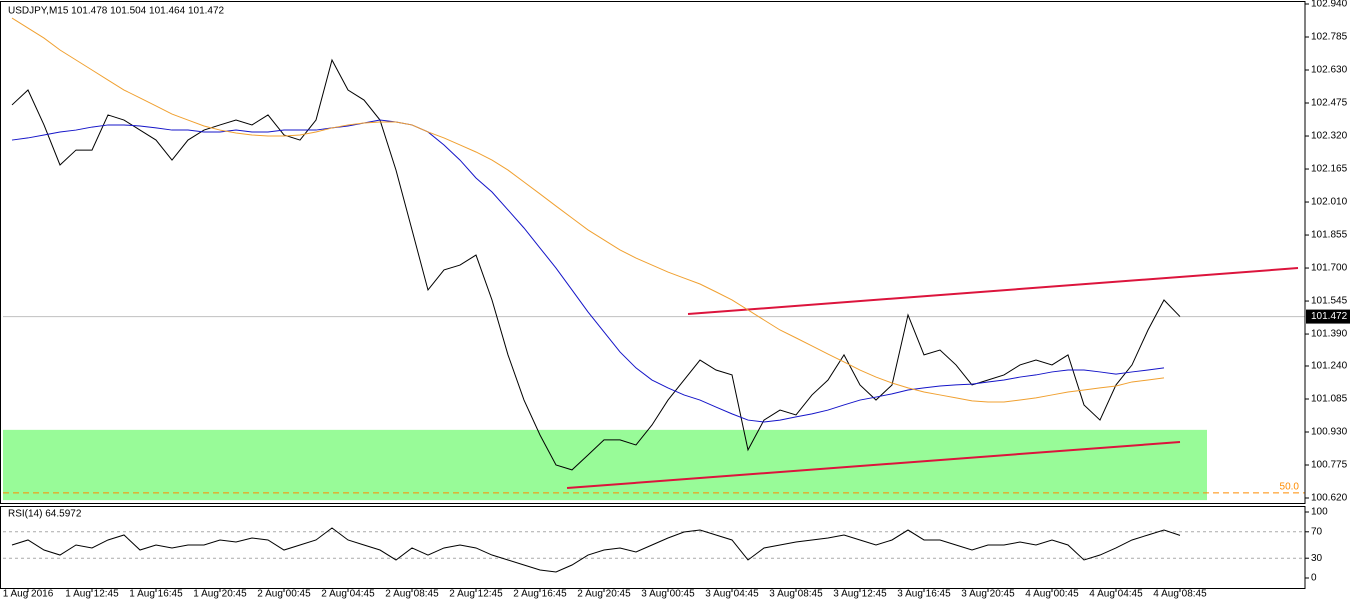  What do you see at coordinates (412, 594) in the screenshot?
I see `x-tick-label: 2 Aug 08:45` at bounding box center [412, 594].